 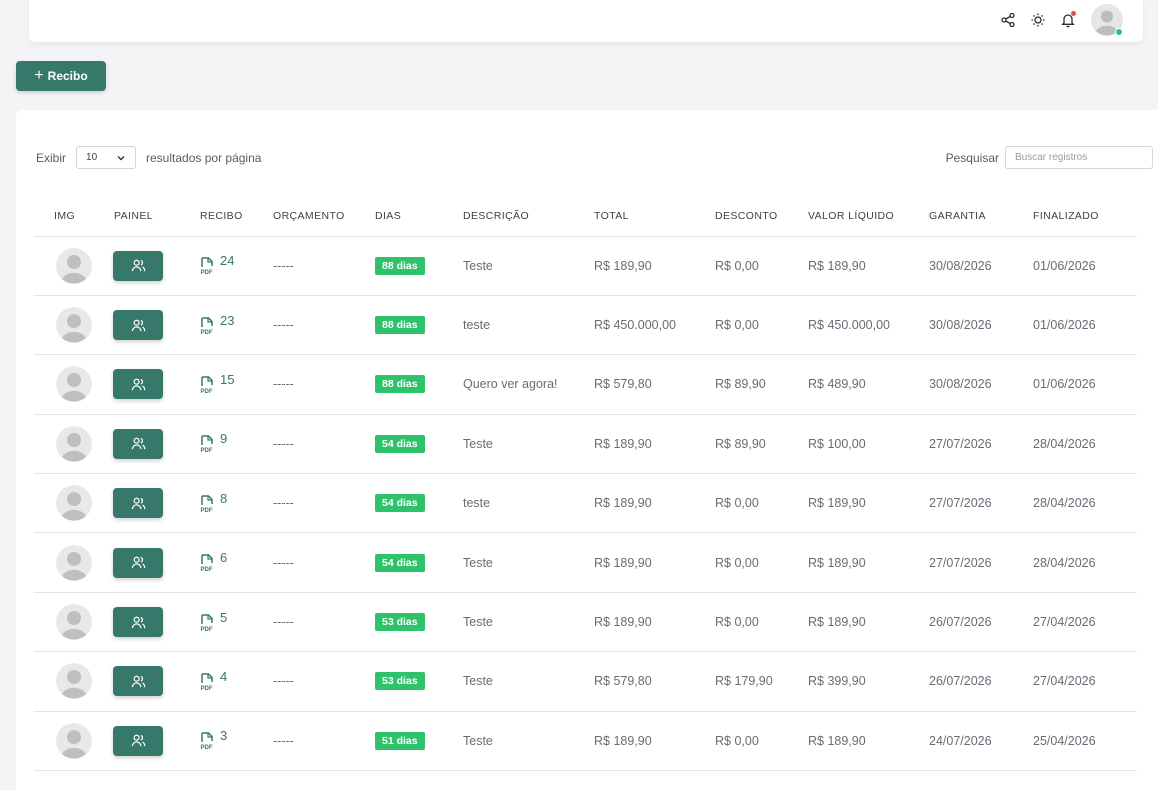 I want to click on recibo-pdf-link: PDF 9, so click(x=236, y=442).